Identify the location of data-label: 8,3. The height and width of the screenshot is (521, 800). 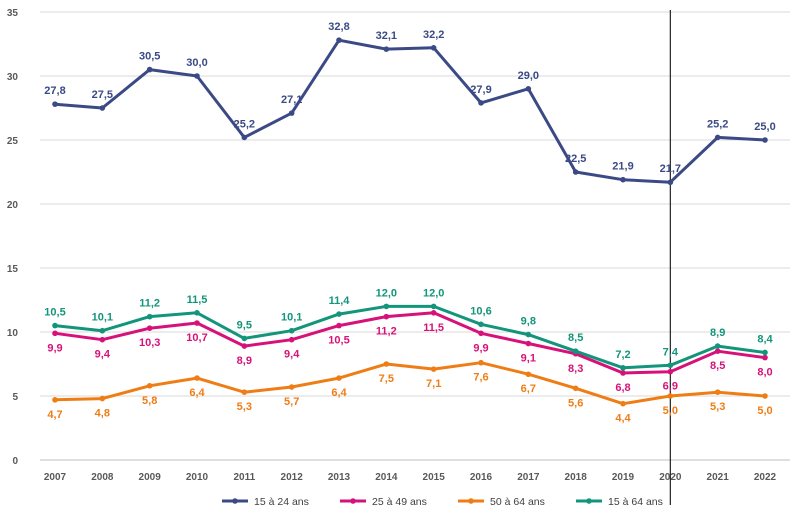
(575, 369).